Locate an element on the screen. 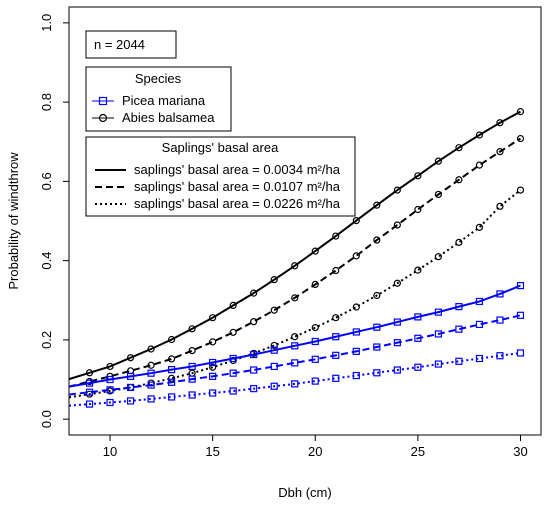 The height and width of the screenshot is (506, 550). species-legend: Species Picea mariana Abies balsamea is located at coordinates (158, 99).